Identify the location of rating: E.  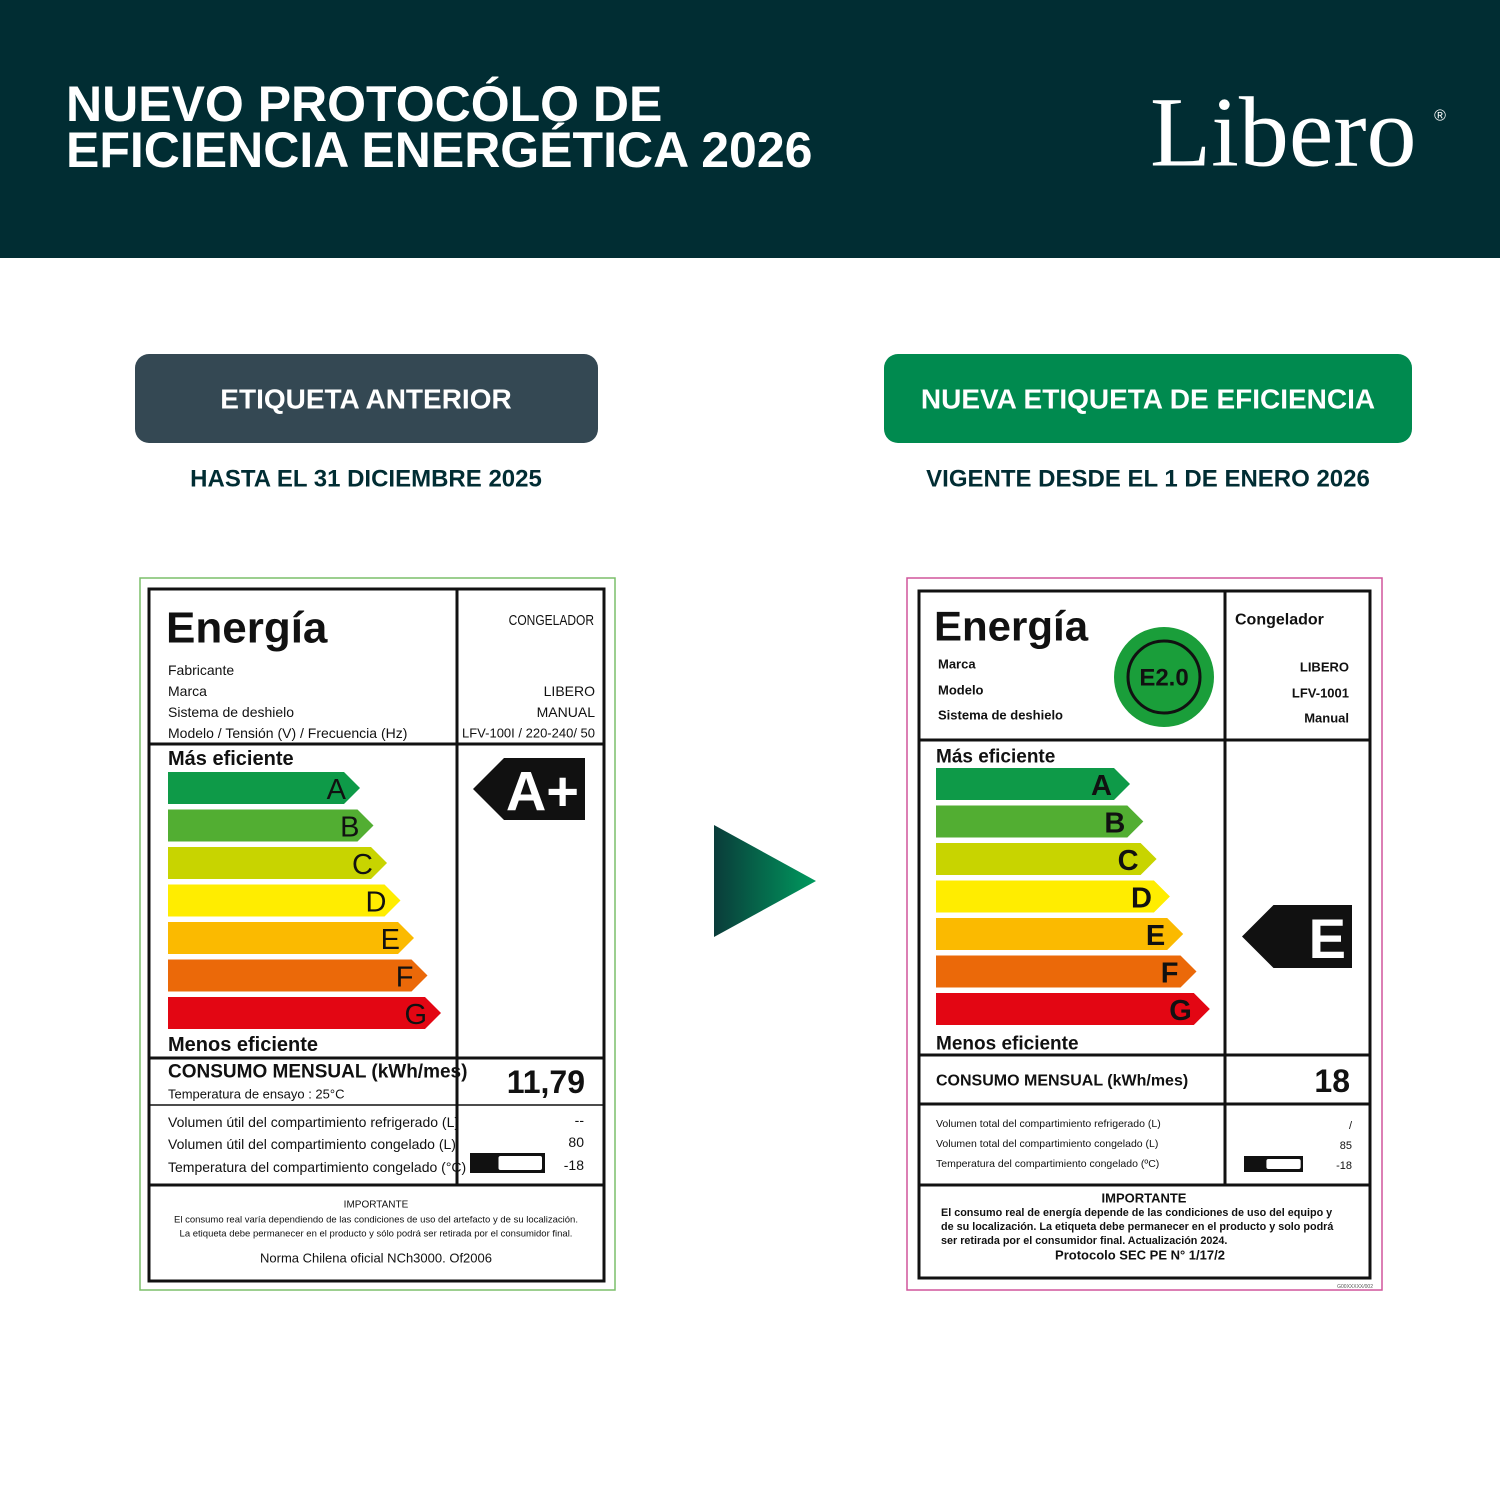
(1327, 938).